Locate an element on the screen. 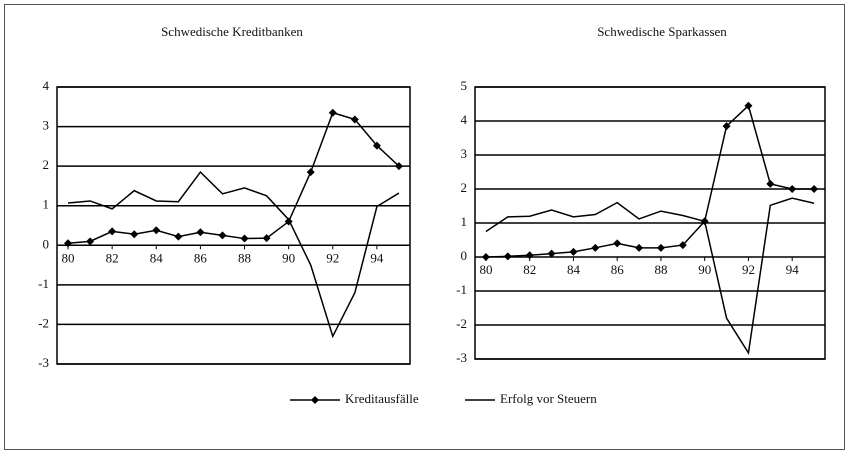  chart-title: Schwedische Sparkassen is located at coordinates (662, 31).